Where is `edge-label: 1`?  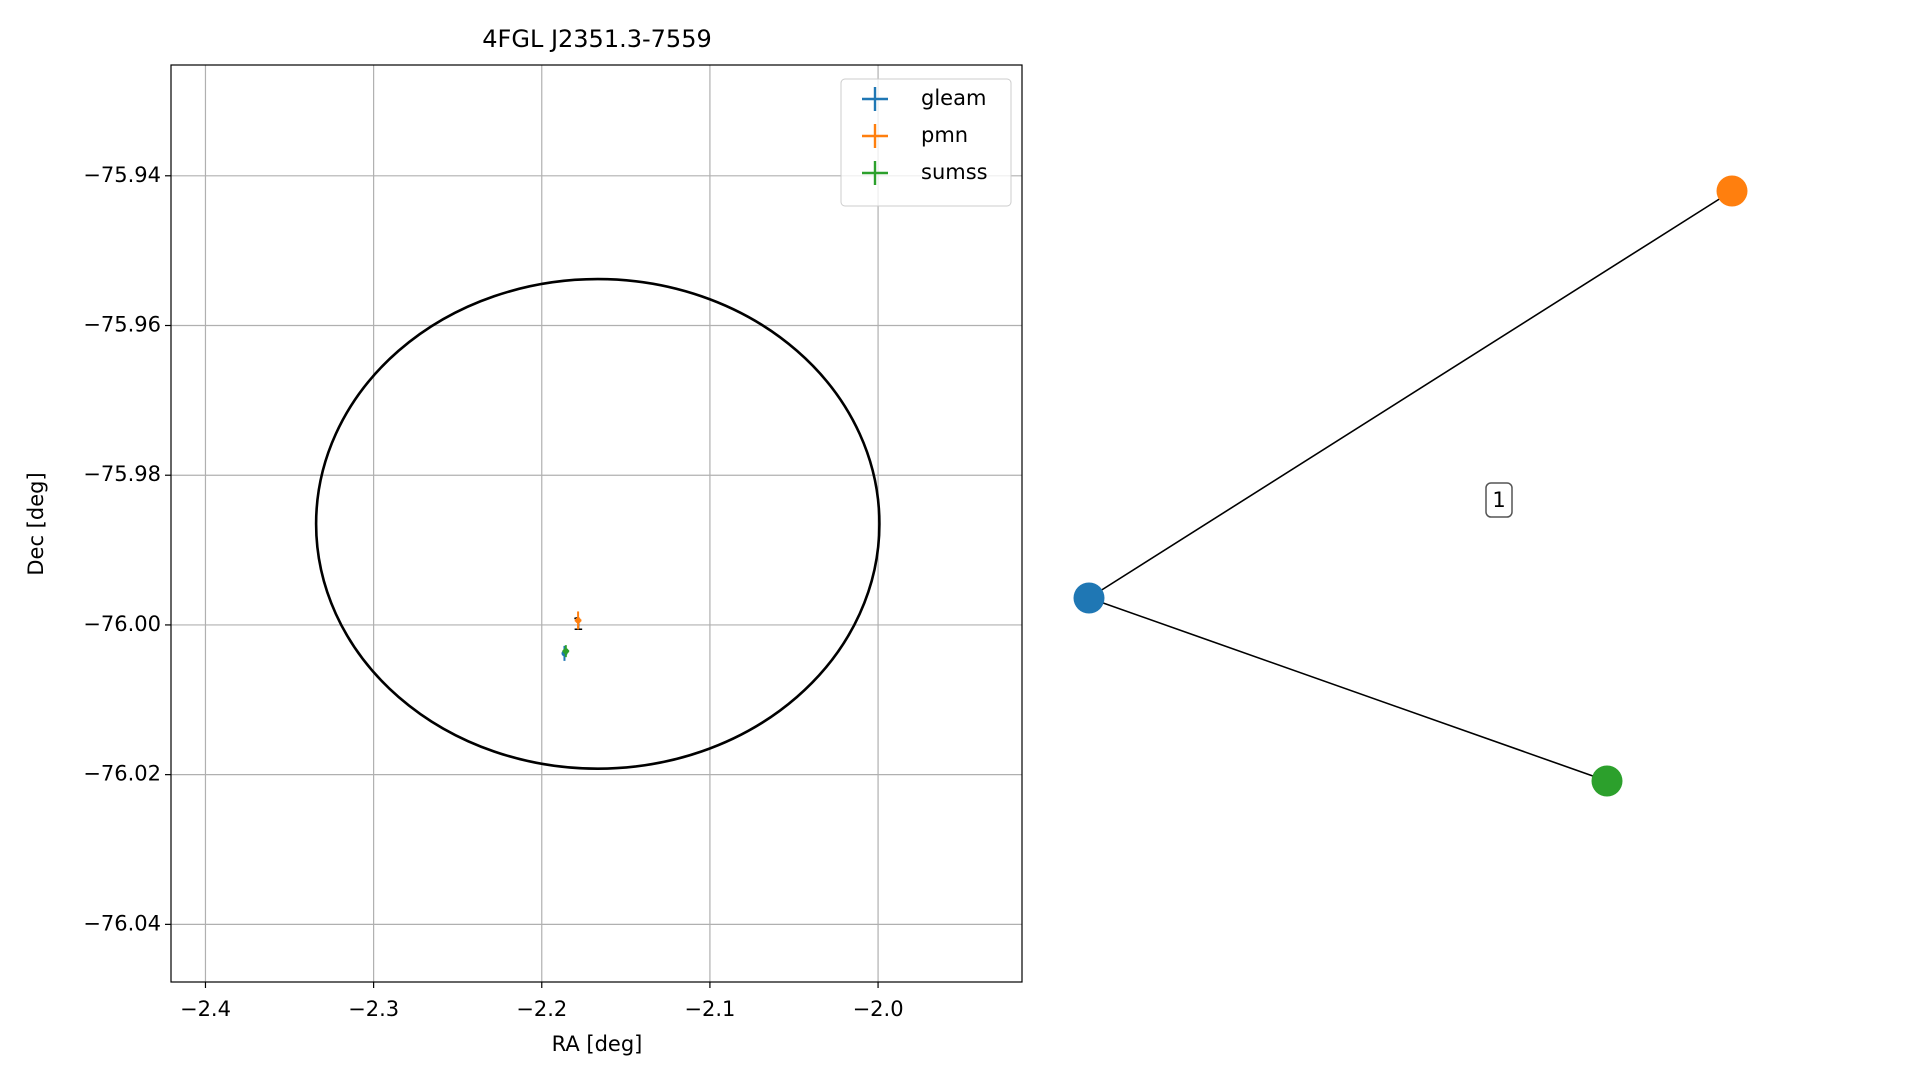 edge-label: 1 is located at coordinates (1498, 500).